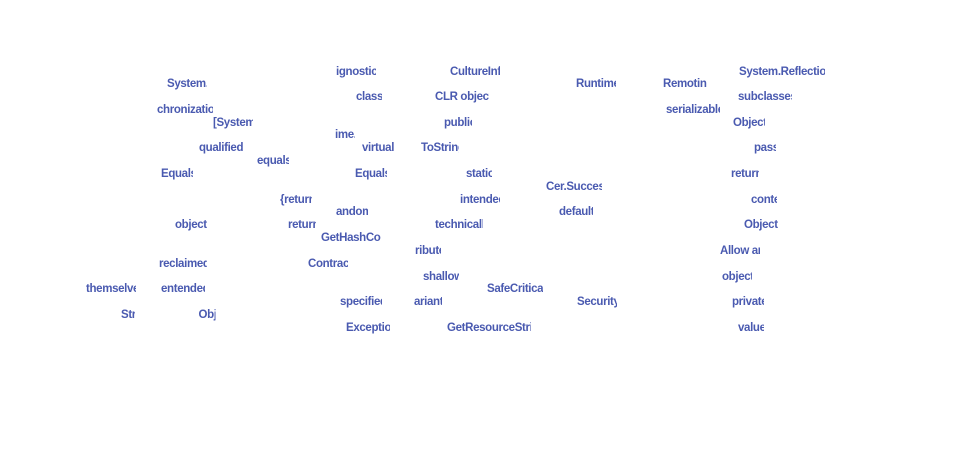 This screenshot has height=450, width=975. What do you see at coordinates (475, 72) in the screenshot?
I see `word: CultureInfo` at bounding box center [475, 72].